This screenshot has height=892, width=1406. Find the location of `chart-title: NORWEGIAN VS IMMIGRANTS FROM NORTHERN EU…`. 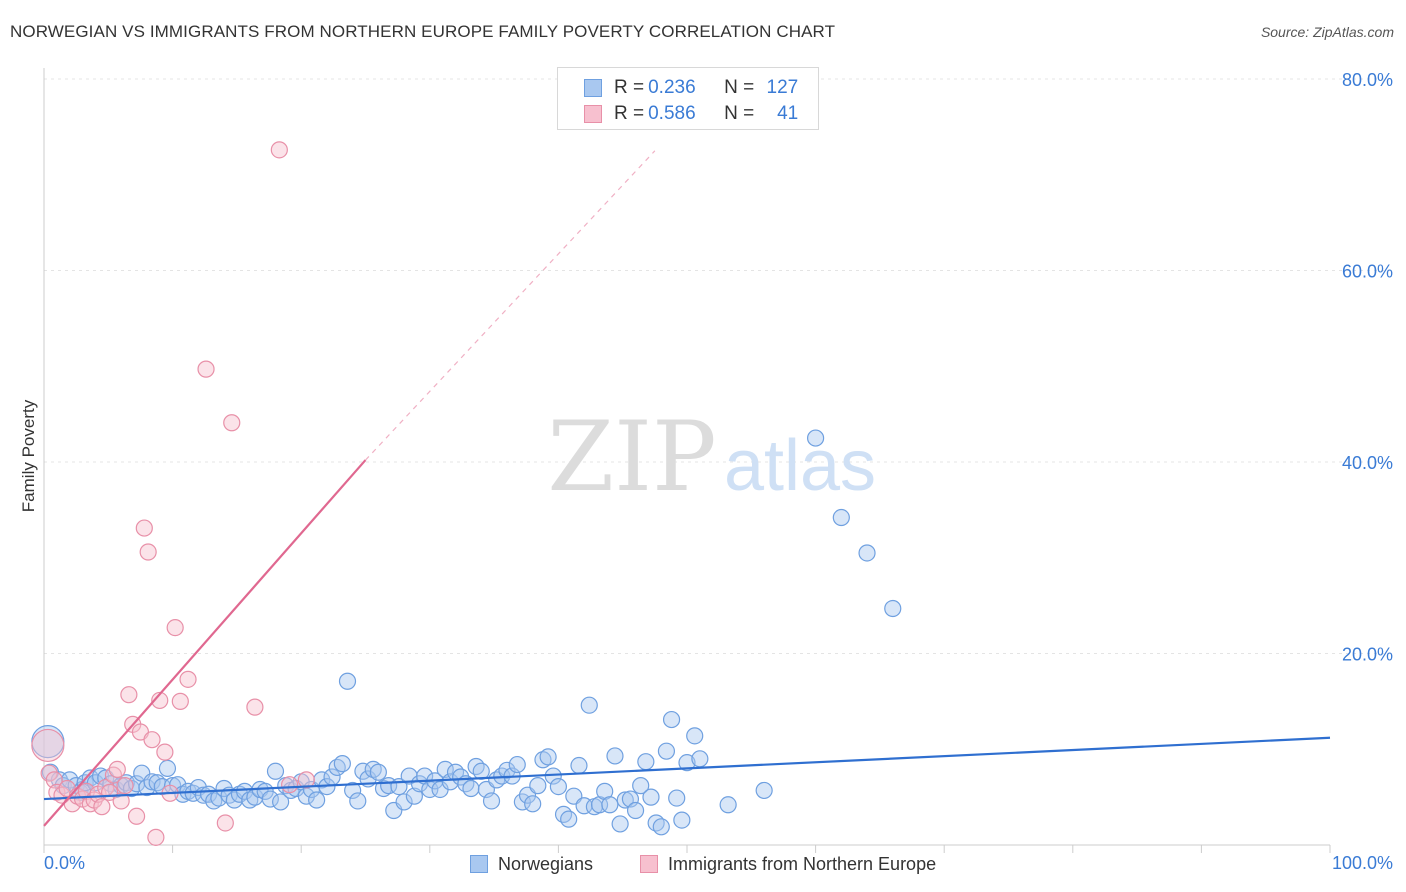

chart-title: NORWEGIAN VS IMMIGRANTS FROM NORTHERN EU… is located at coordinates (423, 31).